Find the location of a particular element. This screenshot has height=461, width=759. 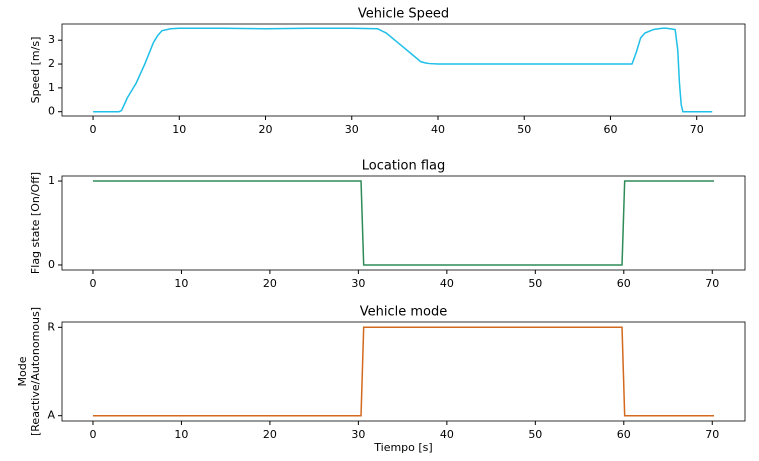

chart-title: Vehicle Speed is located at coordinates (403, 14).